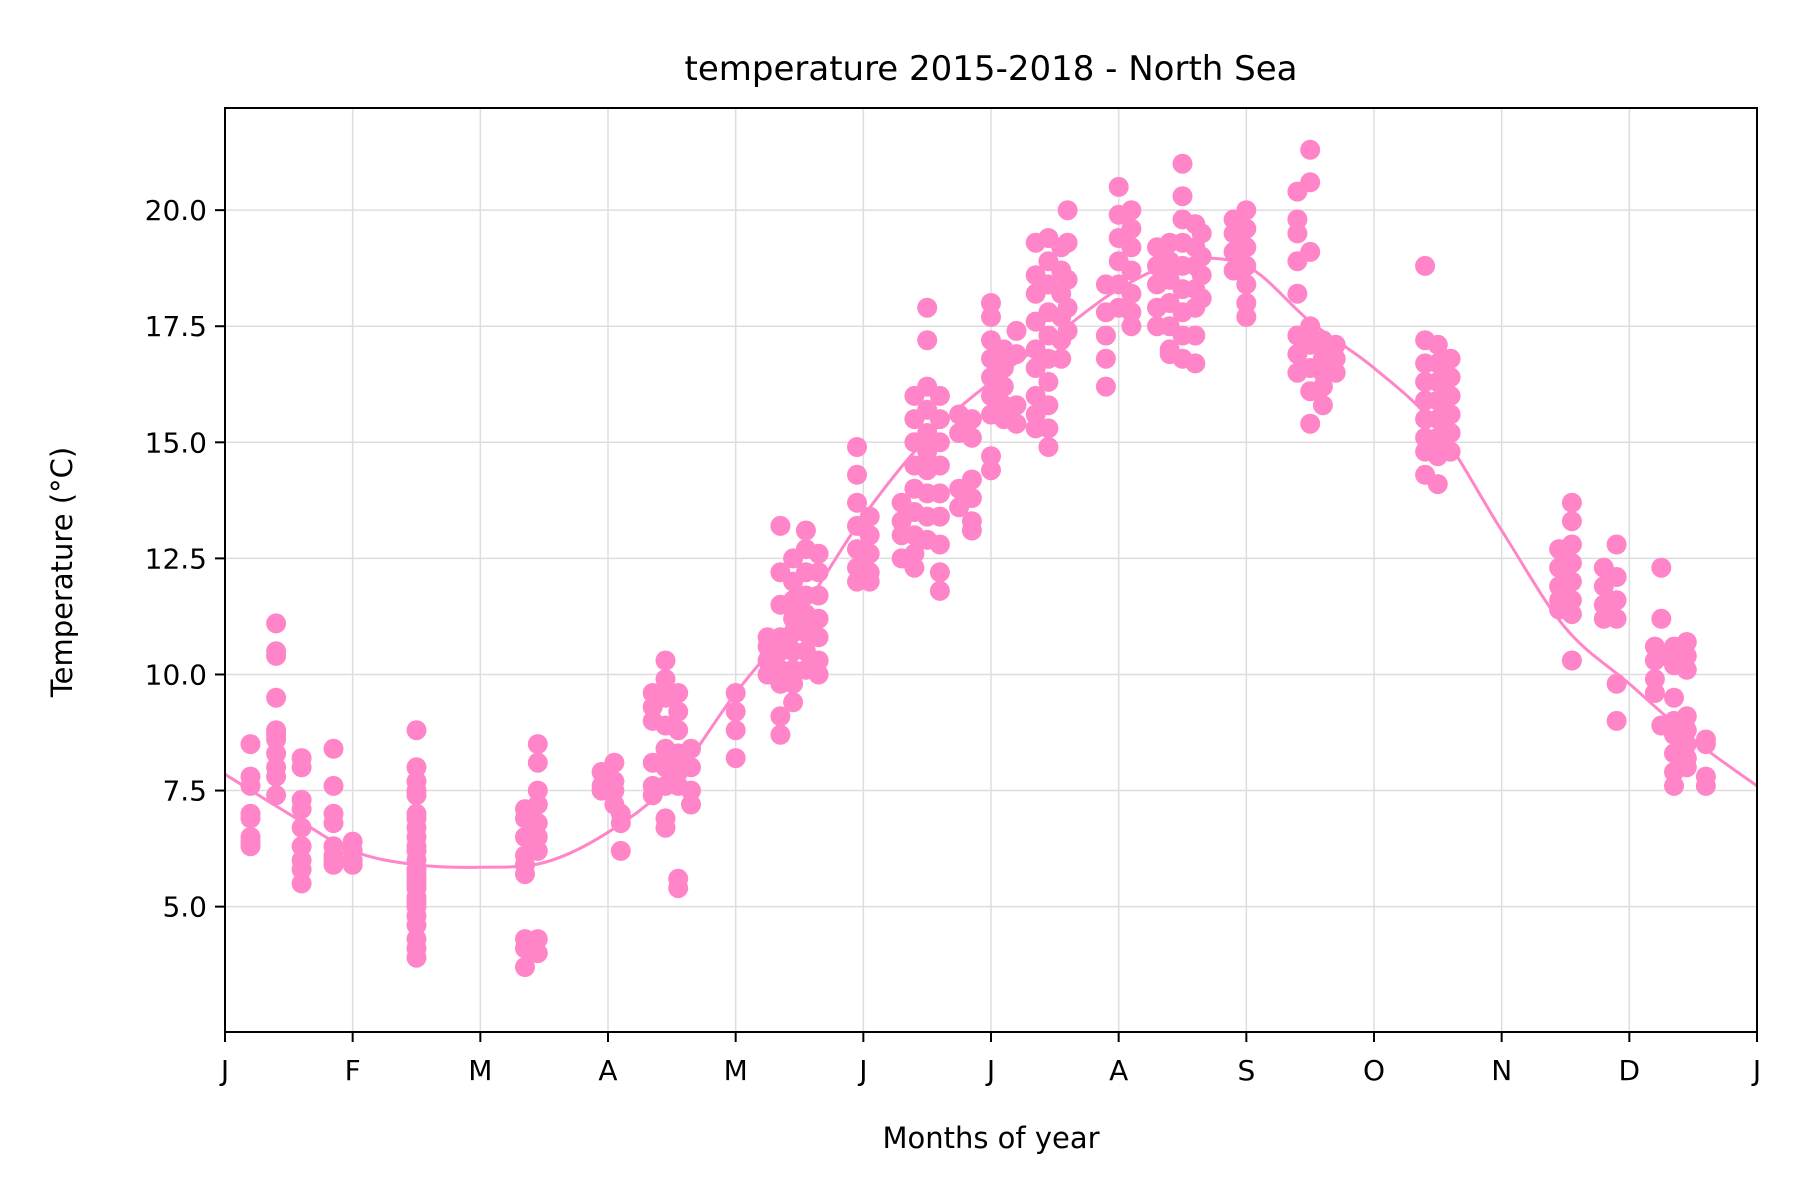 The image size is (1800, 1200). Describe the element at coordinates (1374, 1070) in the screenshot. I see `x-tick-label: O` at that location.